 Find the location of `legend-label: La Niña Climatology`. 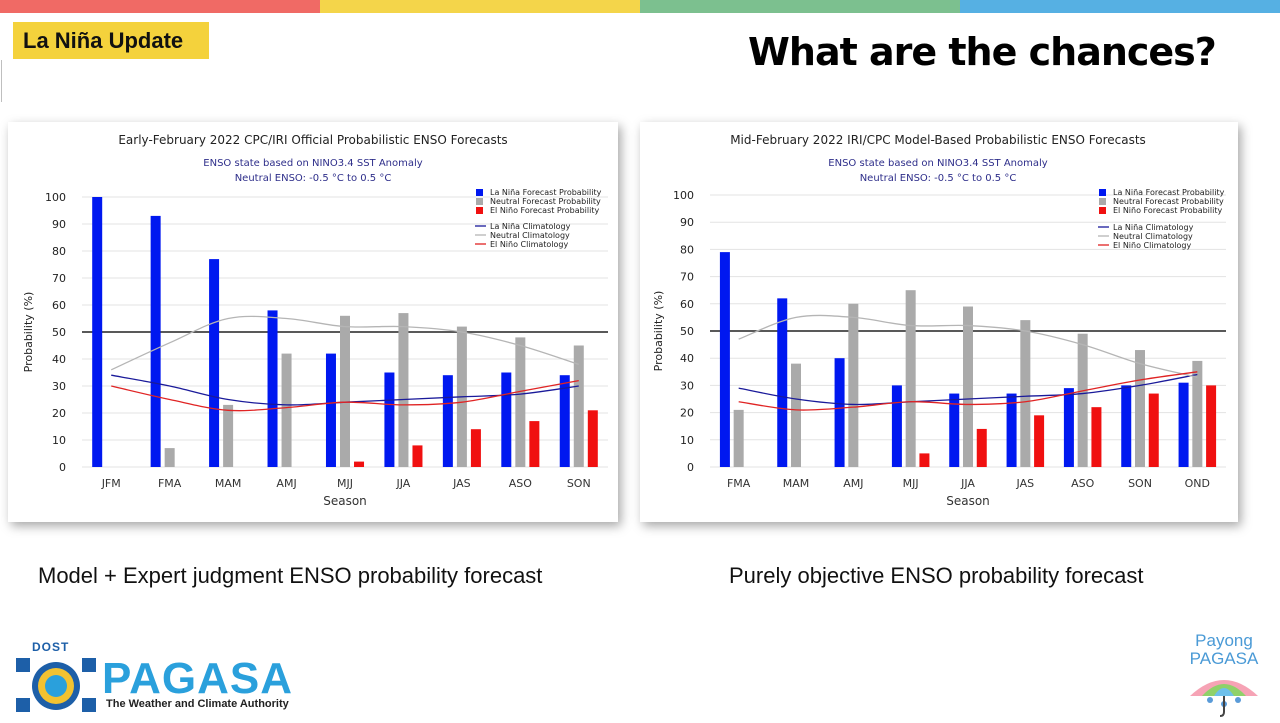

legend-label: La Niña Climatology is located at coordinates (530, 226).